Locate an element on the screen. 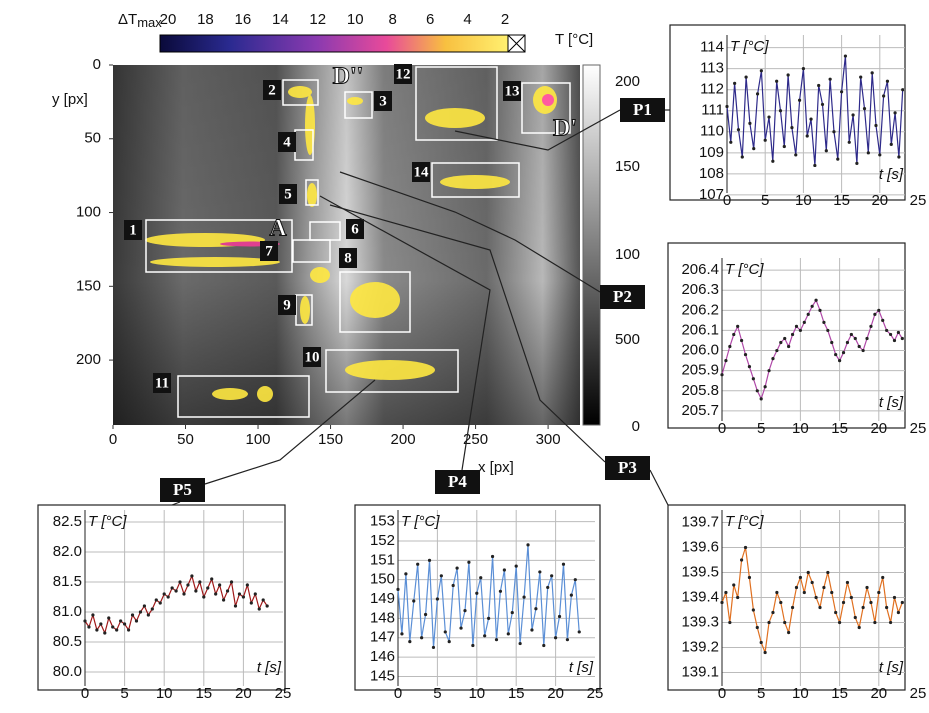 The height and width of the screenshot is (713, 929). y-tick-label: 151 is located at coordinates (382, 559).